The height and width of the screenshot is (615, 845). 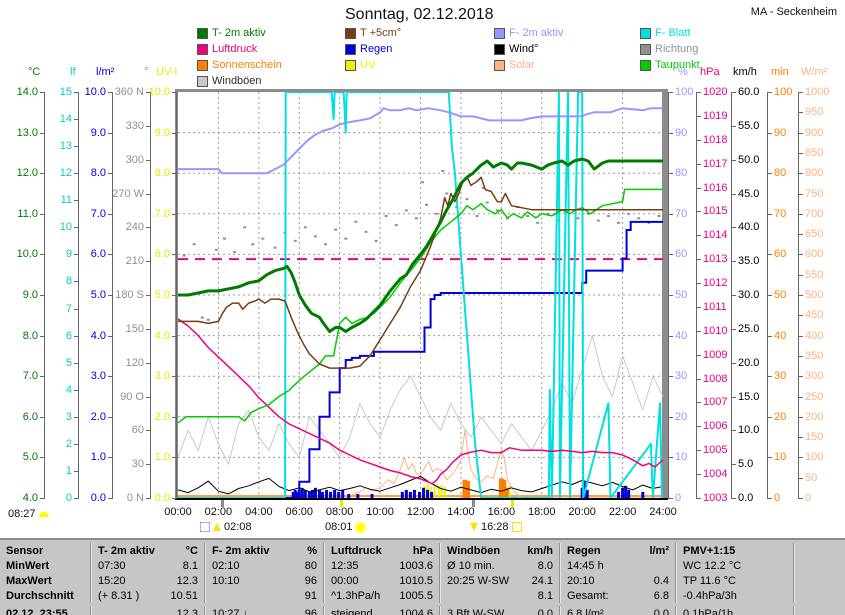 I want to click on axis-label-direction-deg: 360 N, so click(x=129, y=92).